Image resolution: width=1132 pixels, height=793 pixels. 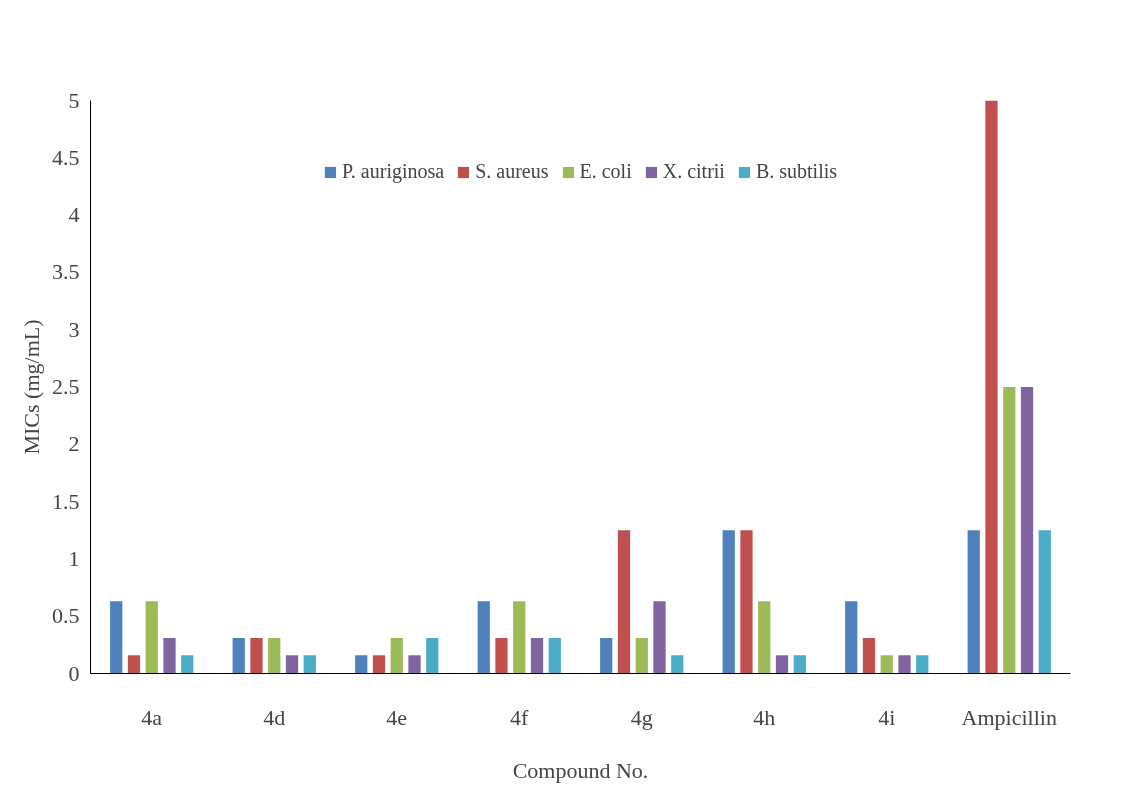 What do you see at coordinates (520, 717) in the screenshot?
I see `x-tick-label: 4f` at bounding box center [520, 717].